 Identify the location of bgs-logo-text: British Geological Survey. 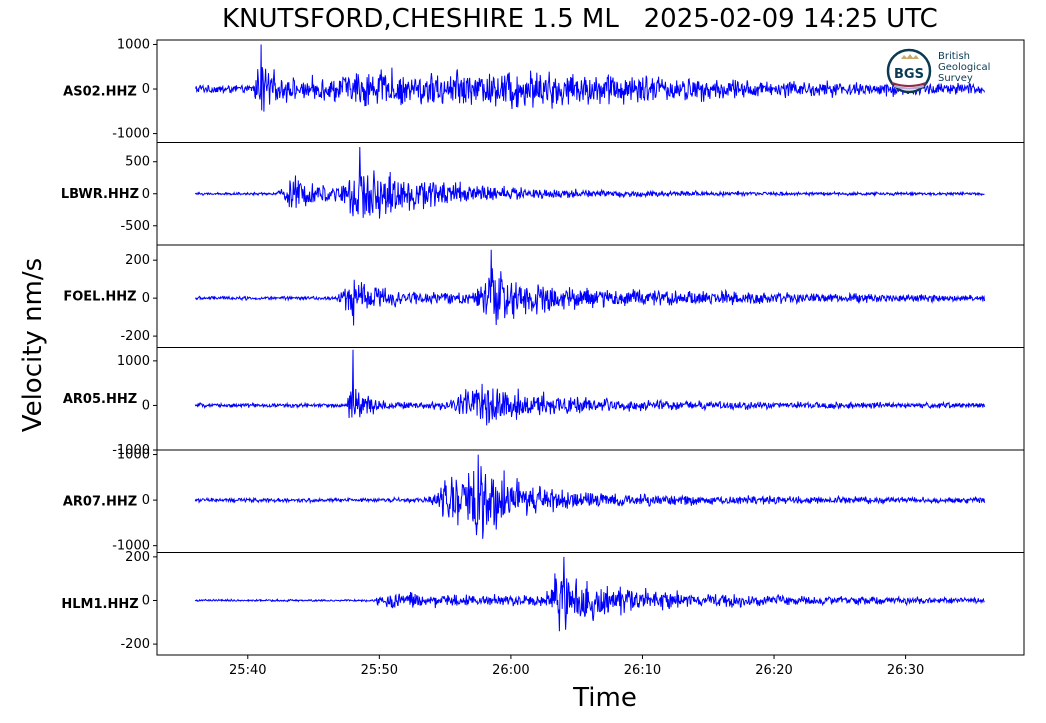
(964, 67).